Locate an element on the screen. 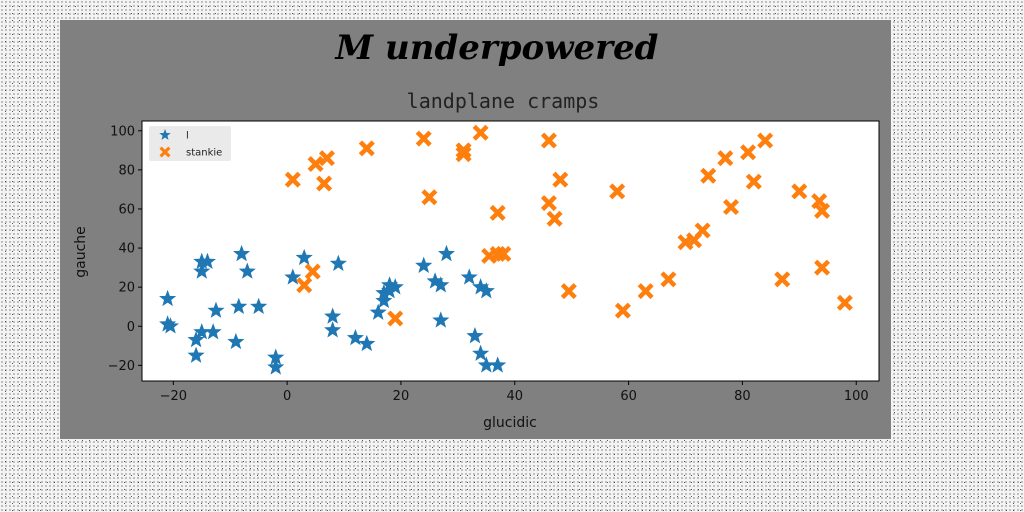  legend: l stankie is located at coordinates (190, 143).